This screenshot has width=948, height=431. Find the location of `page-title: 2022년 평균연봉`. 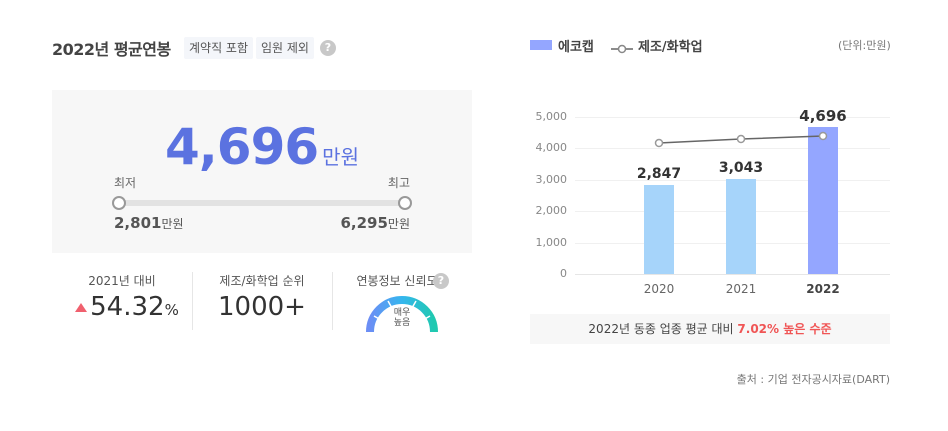

page-title: 2022년 평균연봉 is located at coordinates (111, 49).